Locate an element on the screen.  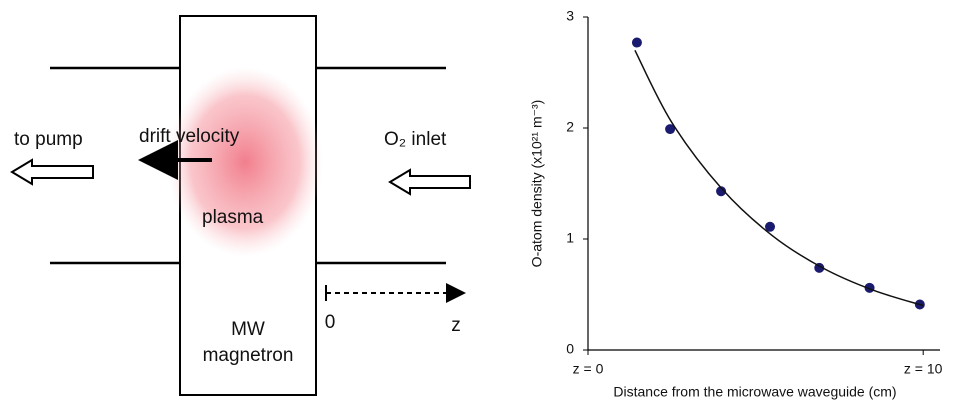
inlet-arrow is located at coordinates (429, 182).